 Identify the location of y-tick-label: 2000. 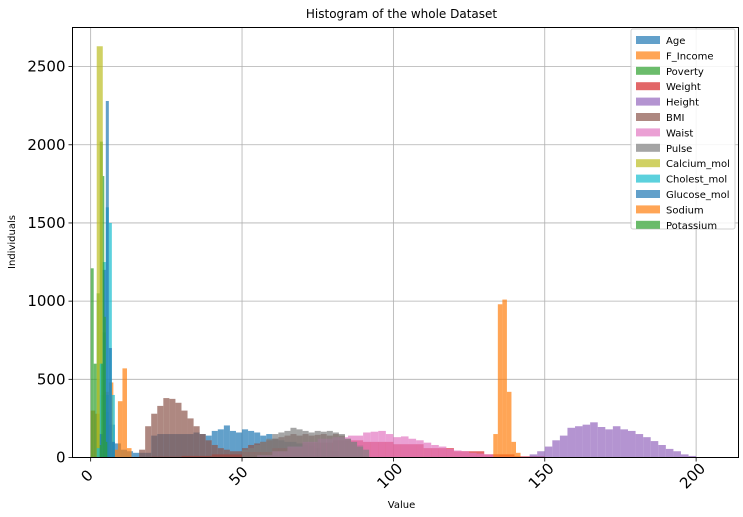
(46, 145).